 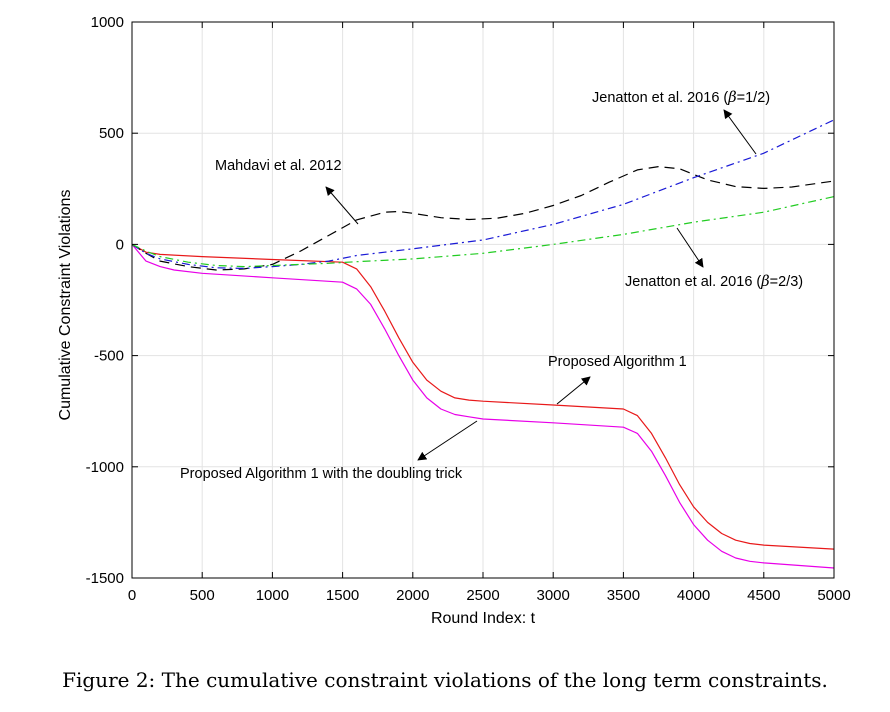 What do you see at coordinates (202, 595) in the screenshot?
I see `x-tick-label: 500` at bounding box center [202, 595].